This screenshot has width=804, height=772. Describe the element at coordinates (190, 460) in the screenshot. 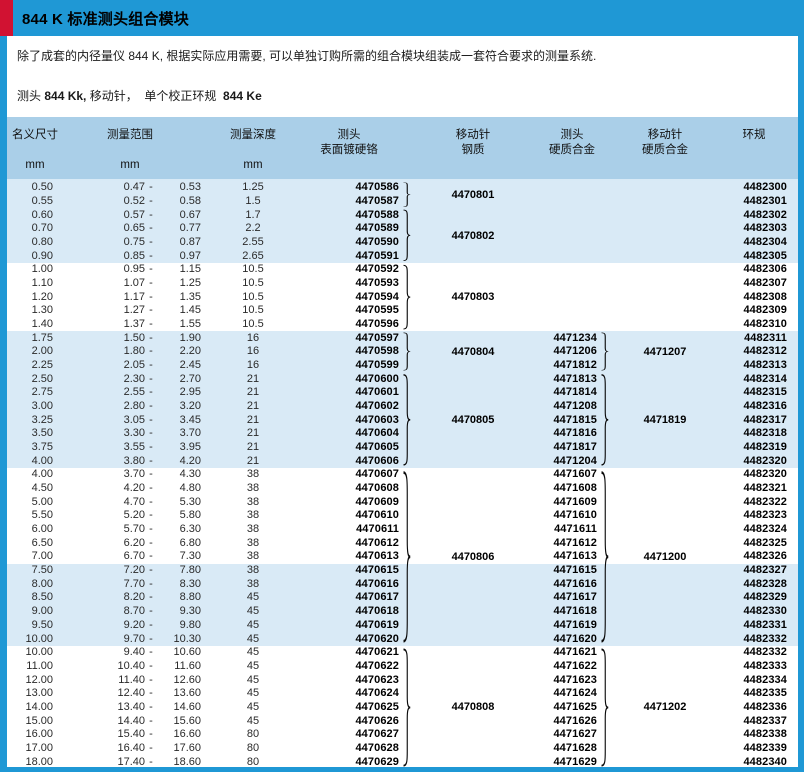

I see `range-max: 4.20` at that location.